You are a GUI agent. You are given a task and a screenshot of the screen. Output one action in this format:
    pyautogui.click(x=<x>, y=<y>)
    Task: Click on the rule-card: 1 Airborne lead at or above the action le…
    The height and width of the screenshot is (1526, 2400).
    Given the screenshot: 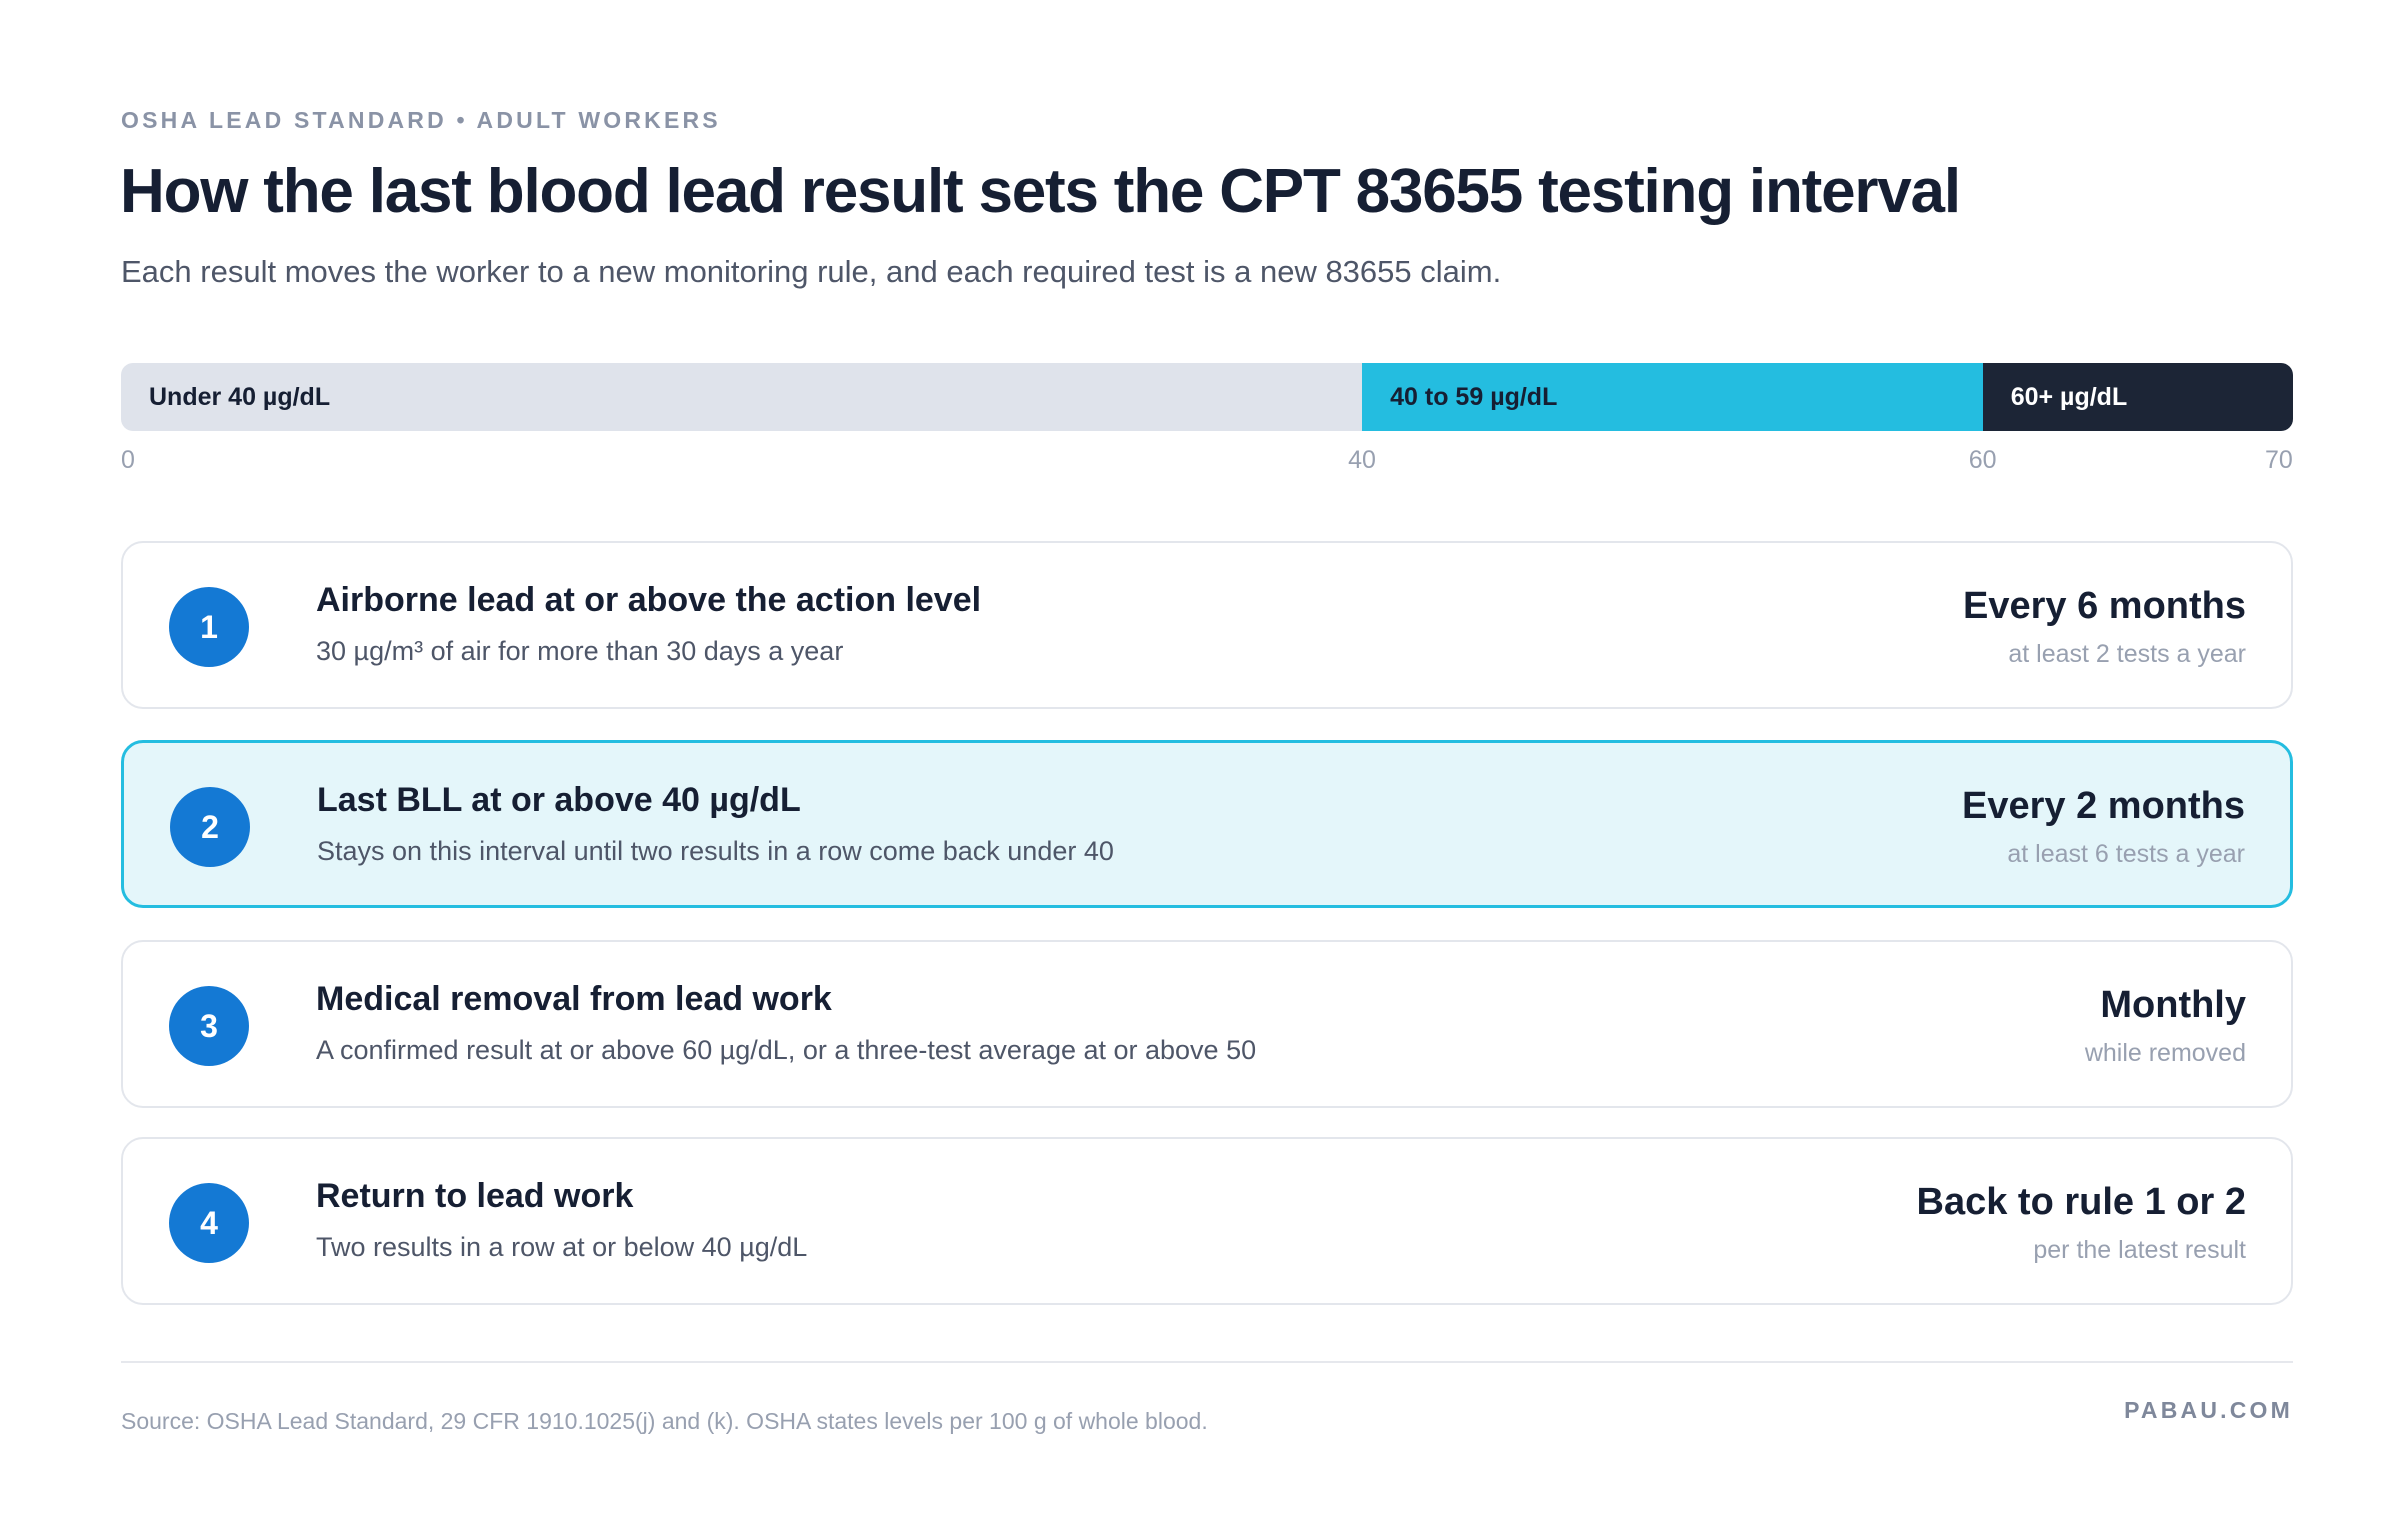 What is the action you would take?
    pyautogui.click(x=1207, y=625)
    